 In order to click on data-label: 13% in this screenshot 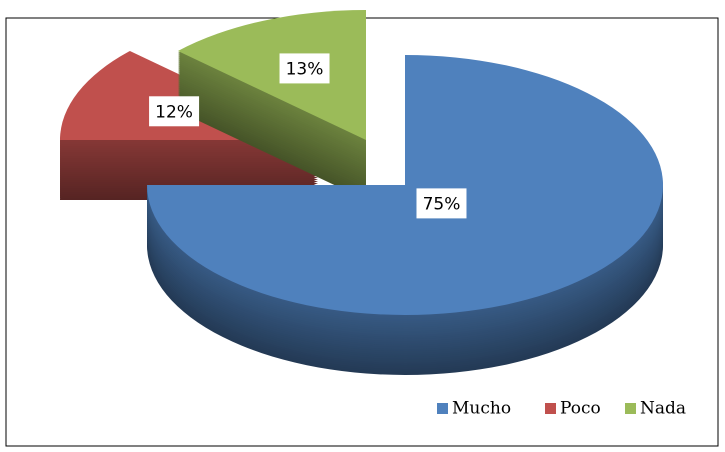, I will do `click(305, 69)`.